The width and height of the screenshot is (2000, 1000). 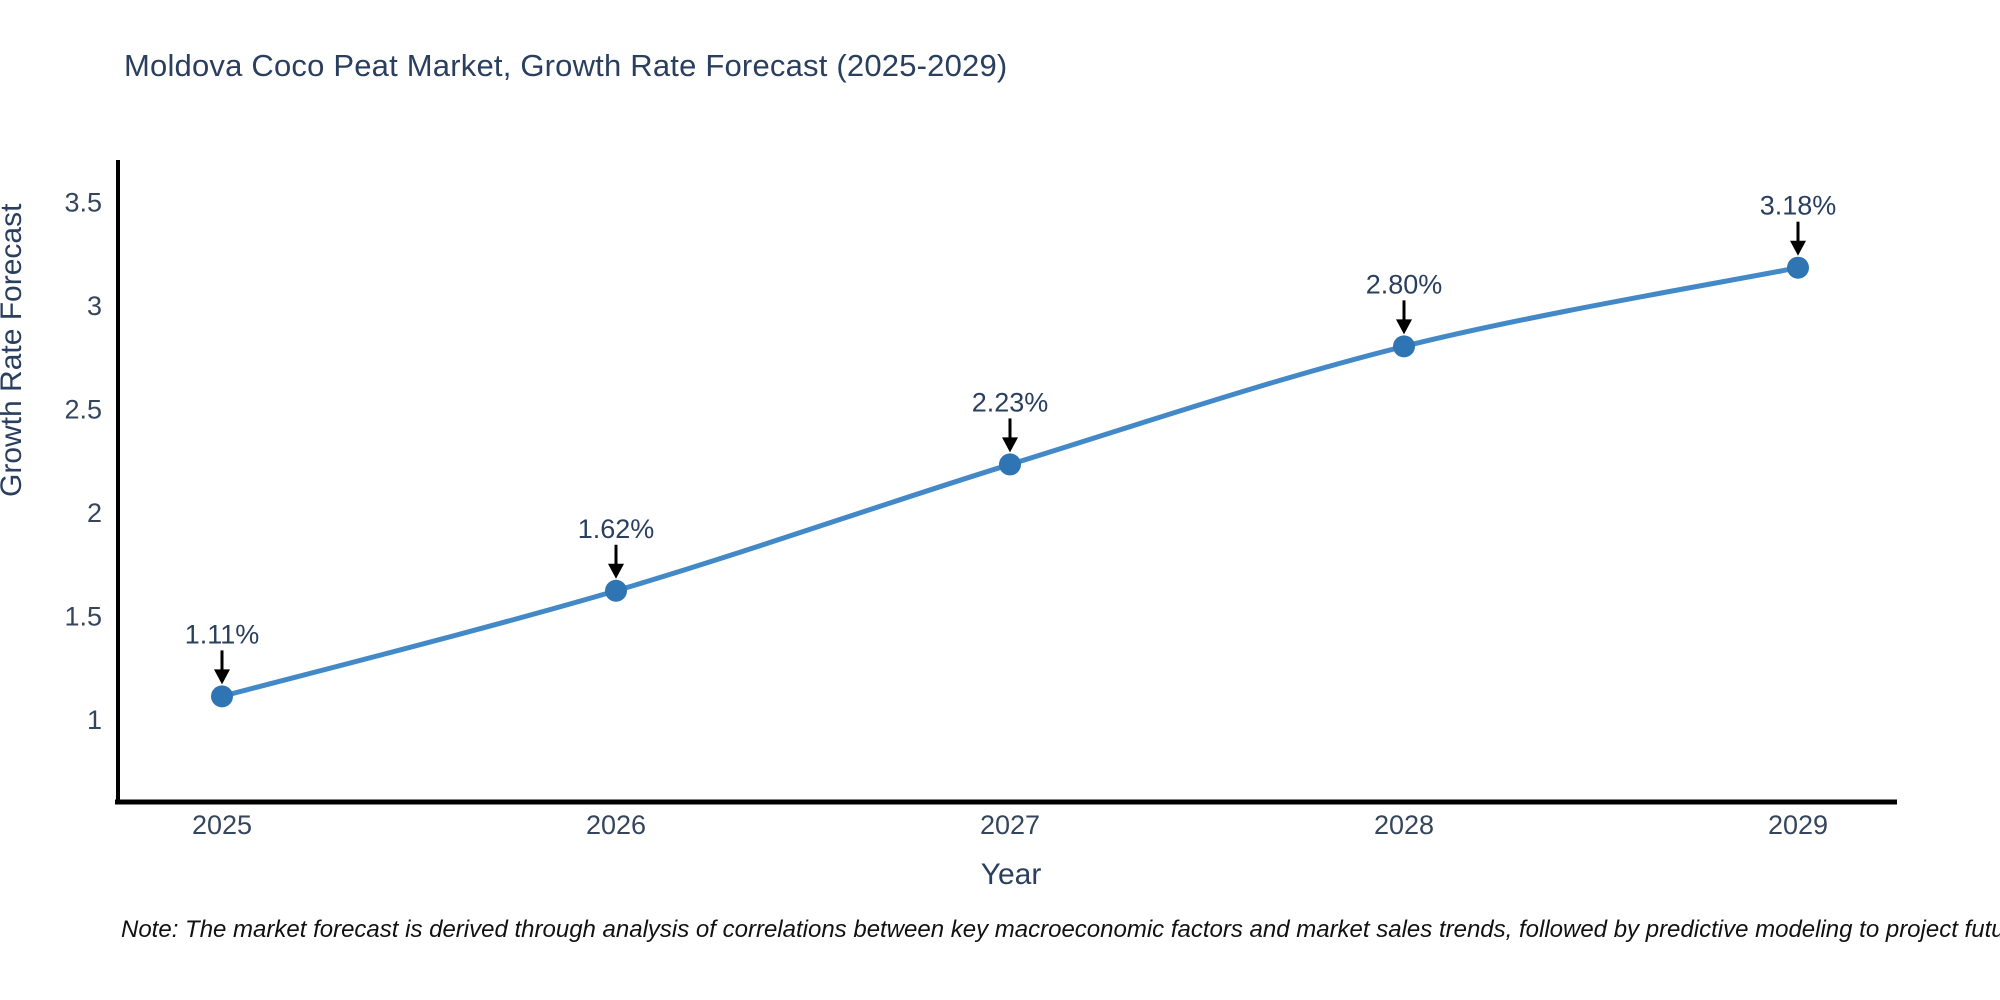 What do you see at coordinates (1798, 825) in the screenshot?
I see `x-tick-label: 2029` at bounding box center [1798, 825].